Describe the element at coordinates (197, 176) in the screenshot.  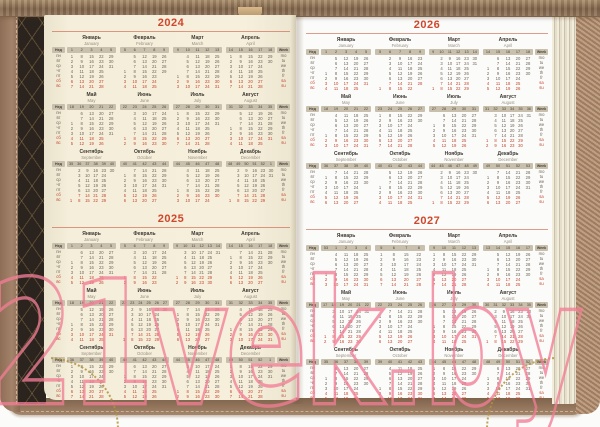
I see `day-cell: 12` at that location.